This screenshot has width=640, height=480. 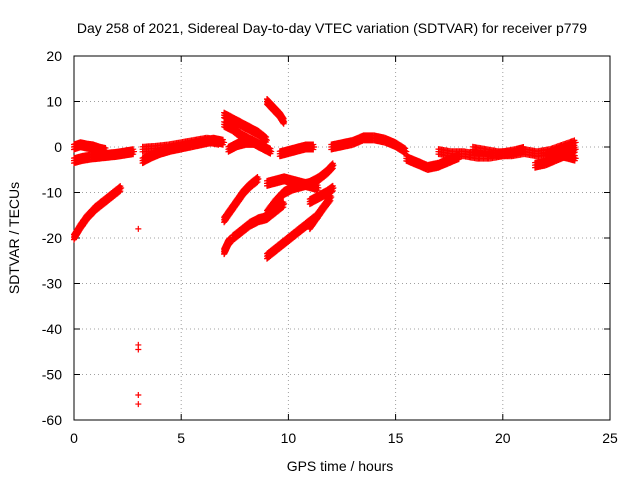 I want to click on y-tick-label: 0, so click(x=58, y=147).